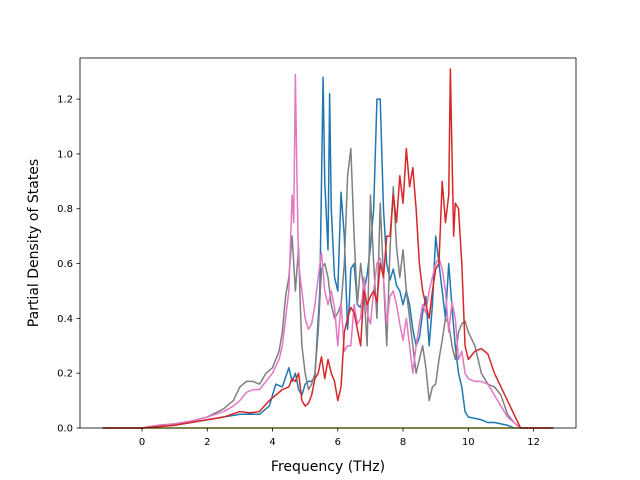 This screenshot has height=480, width=640. I want to click on y-axis-ticks: 0.0 0.2 0.4 0.6 0.8 1.0 1.2, so click(68, 265).